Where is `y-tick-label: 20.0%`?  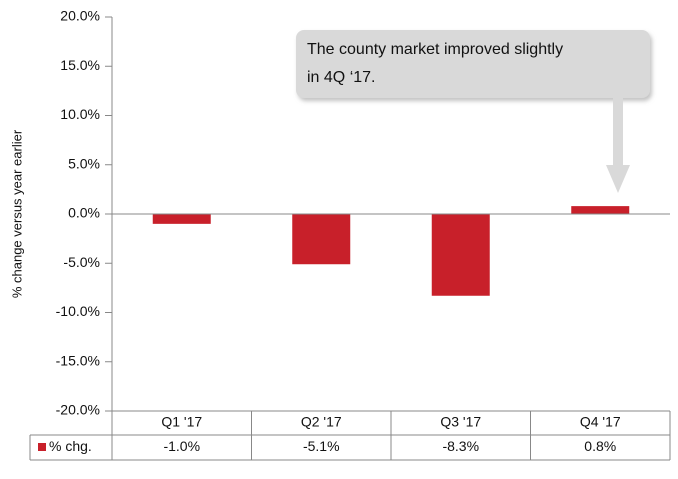
y-tick-label: 20.0% is located at coordinates (80, 16).